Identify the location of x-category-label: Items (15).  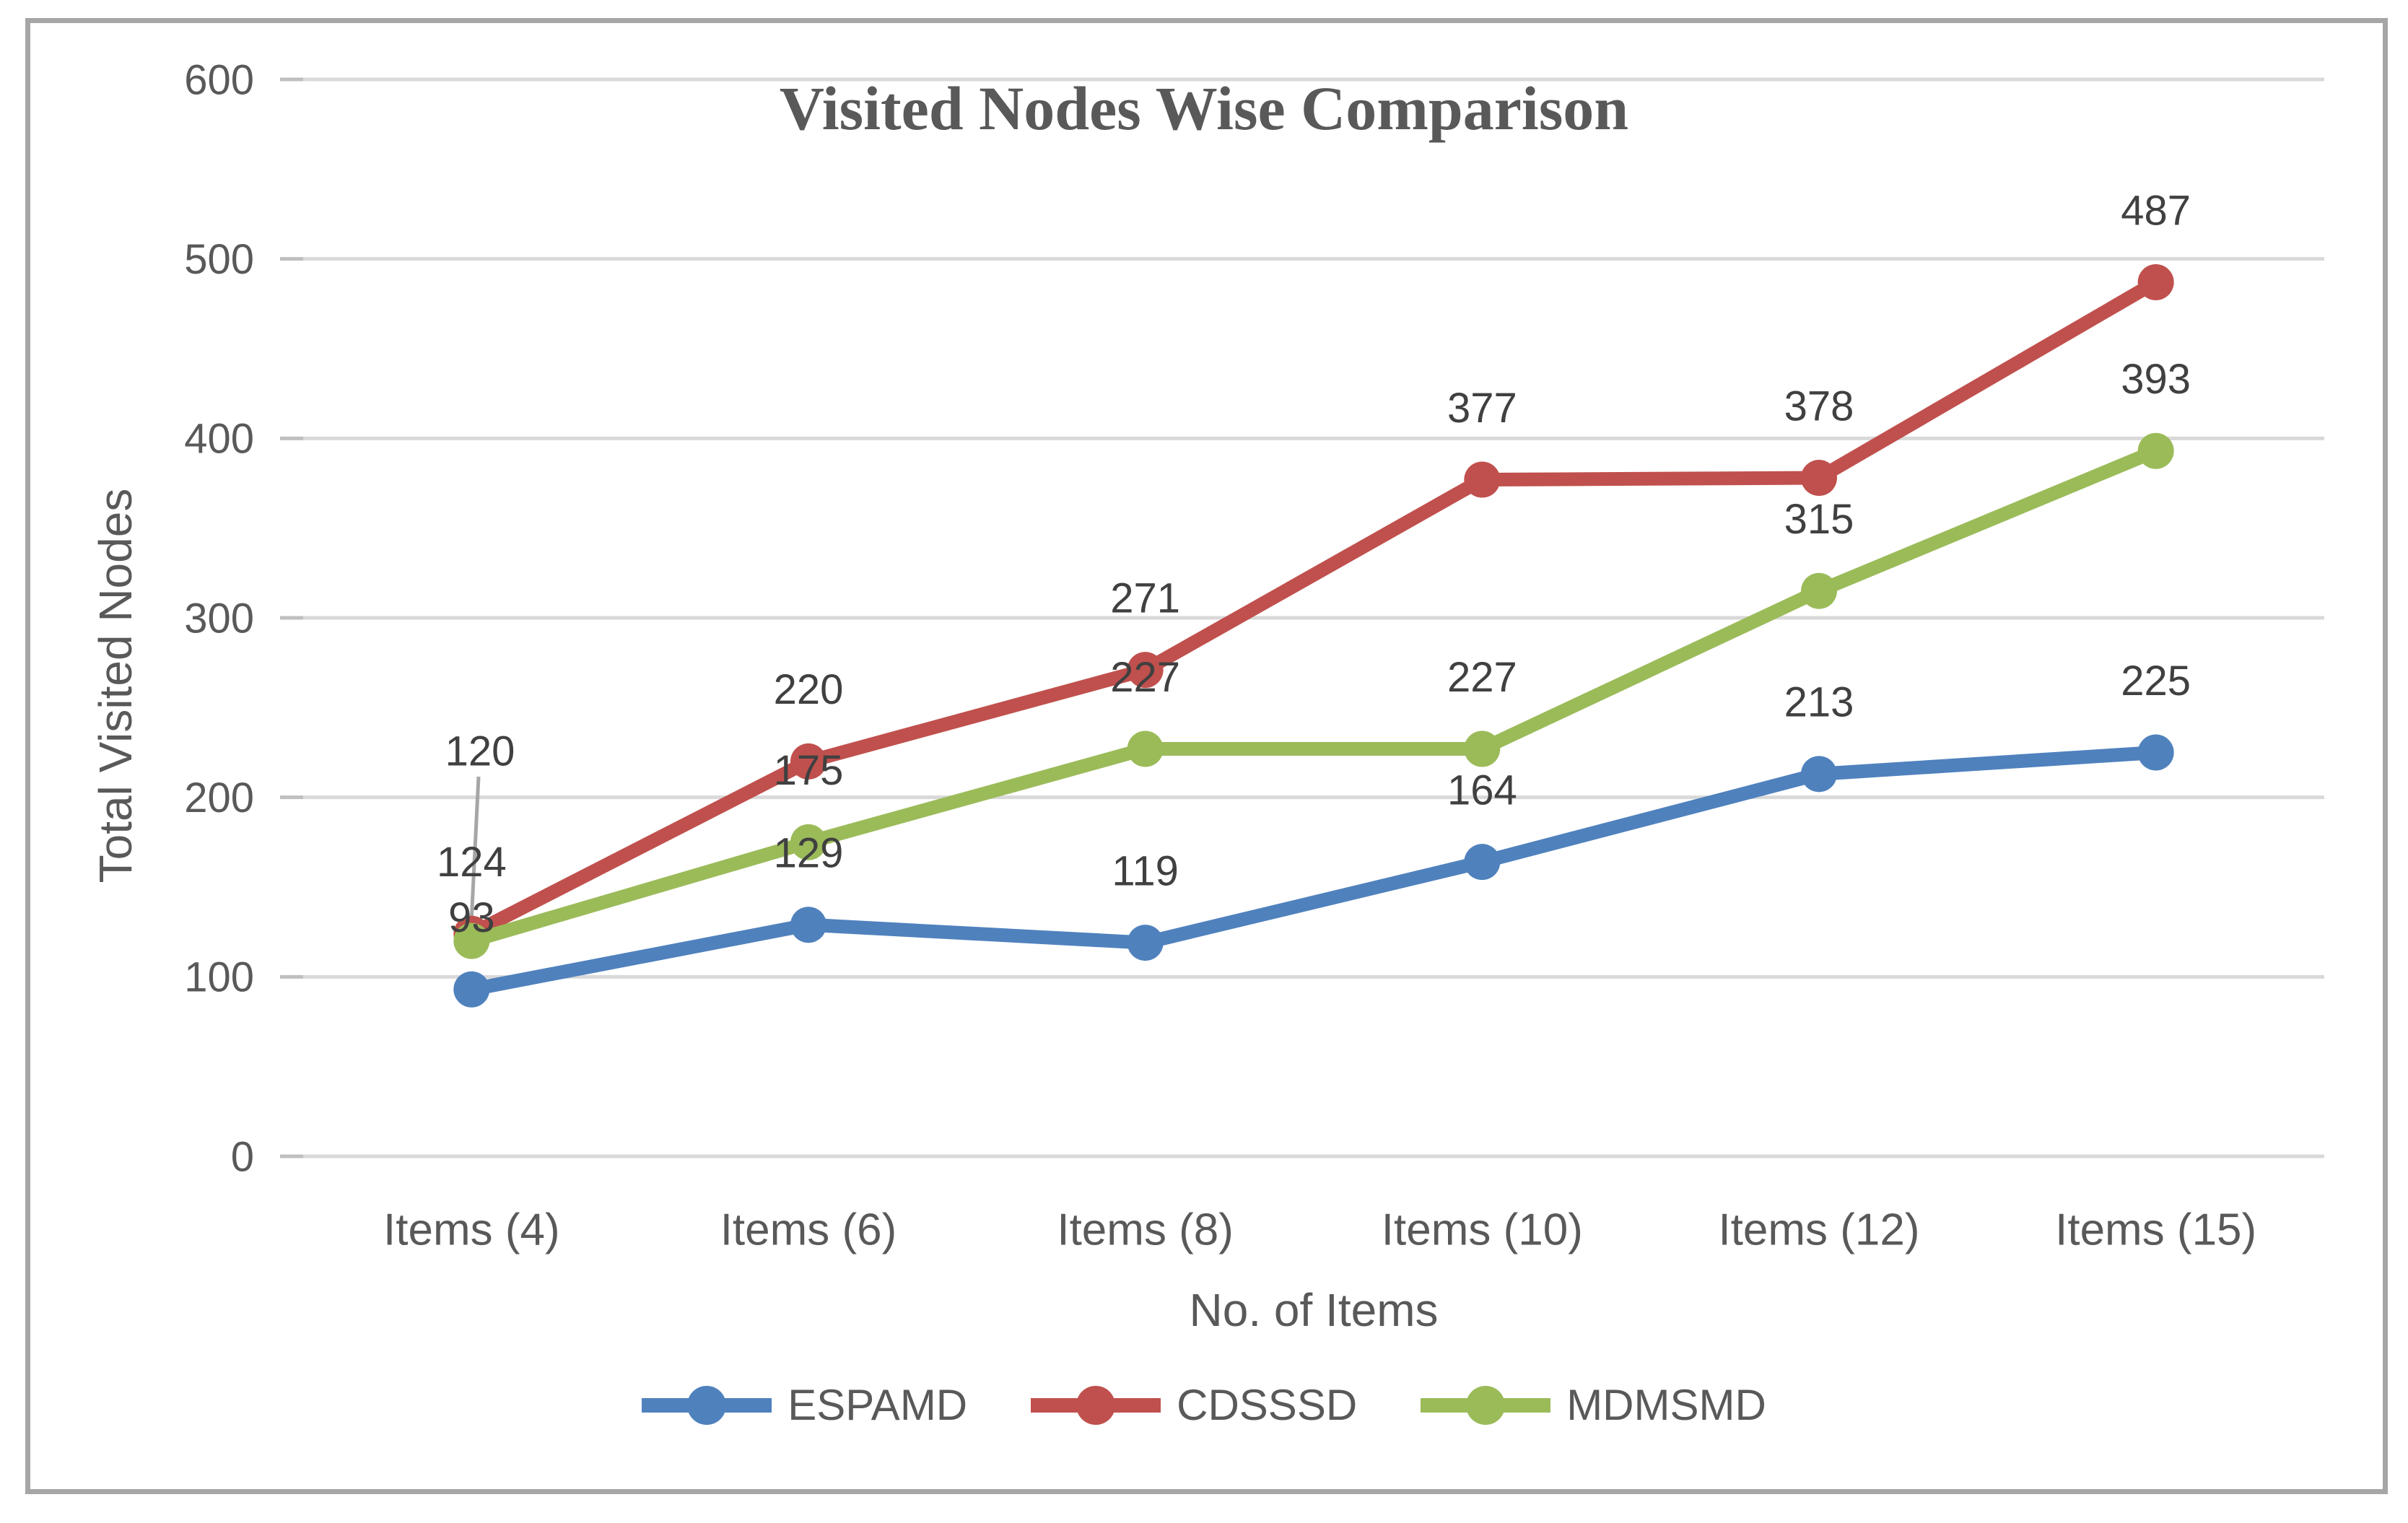
(2155, 1230).